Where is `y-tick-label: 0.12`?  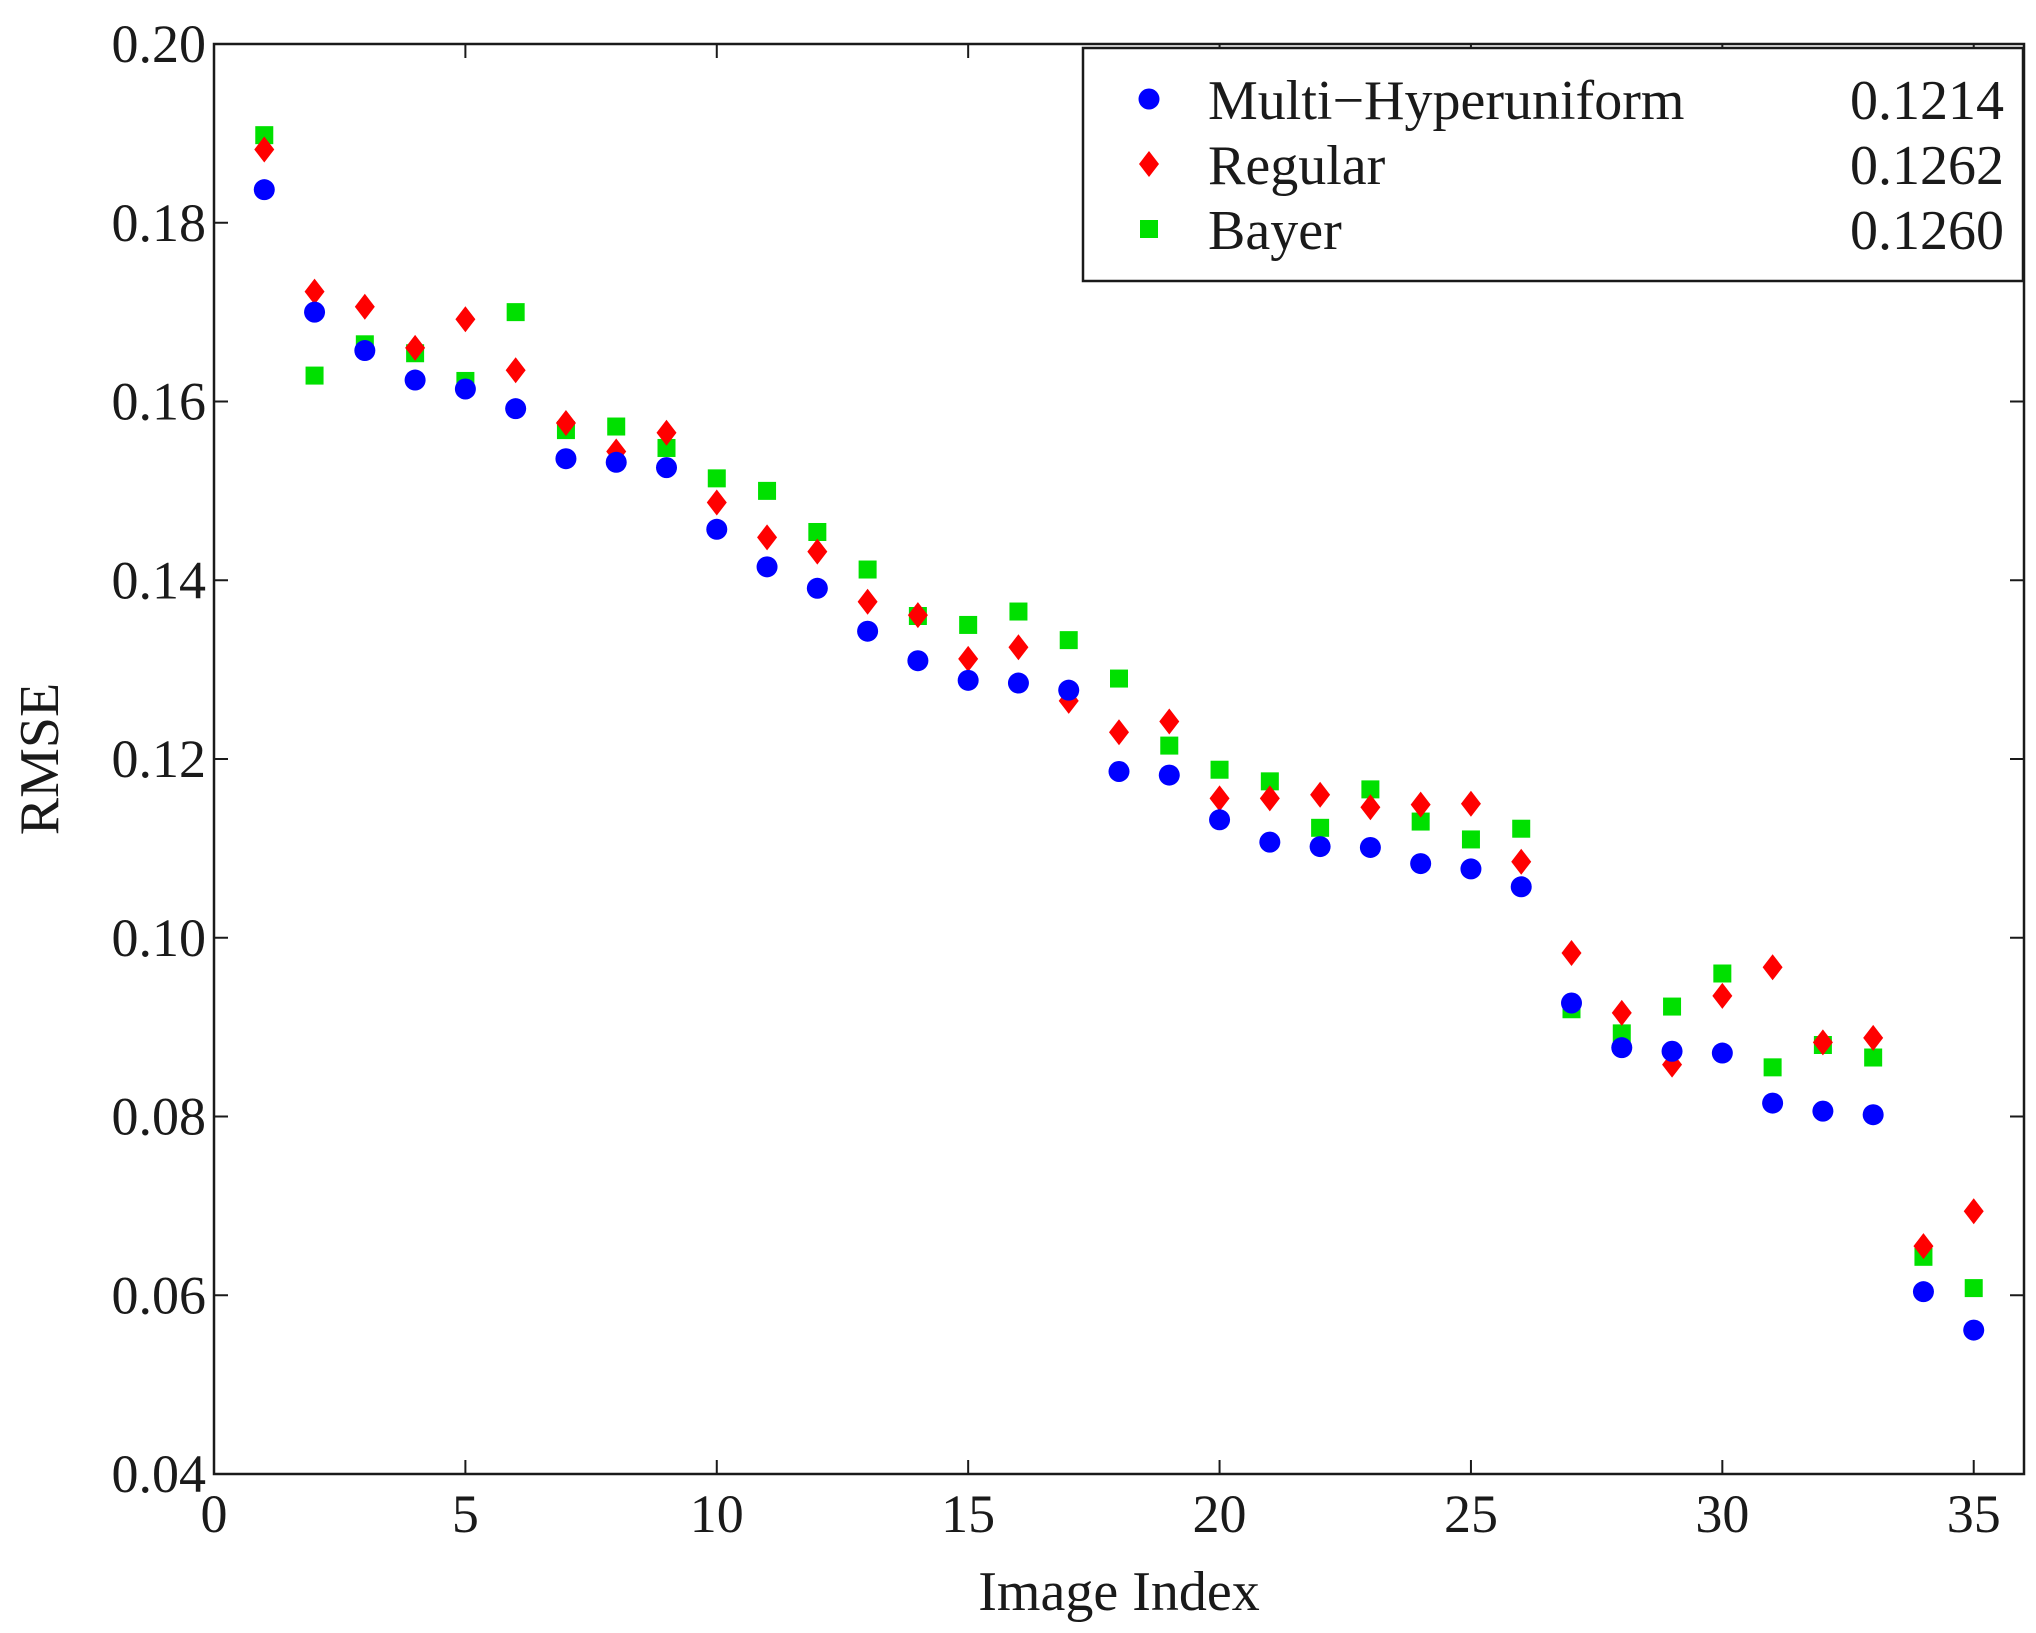
y-tick-label: 0.12 is located at coordinates (159, 759).